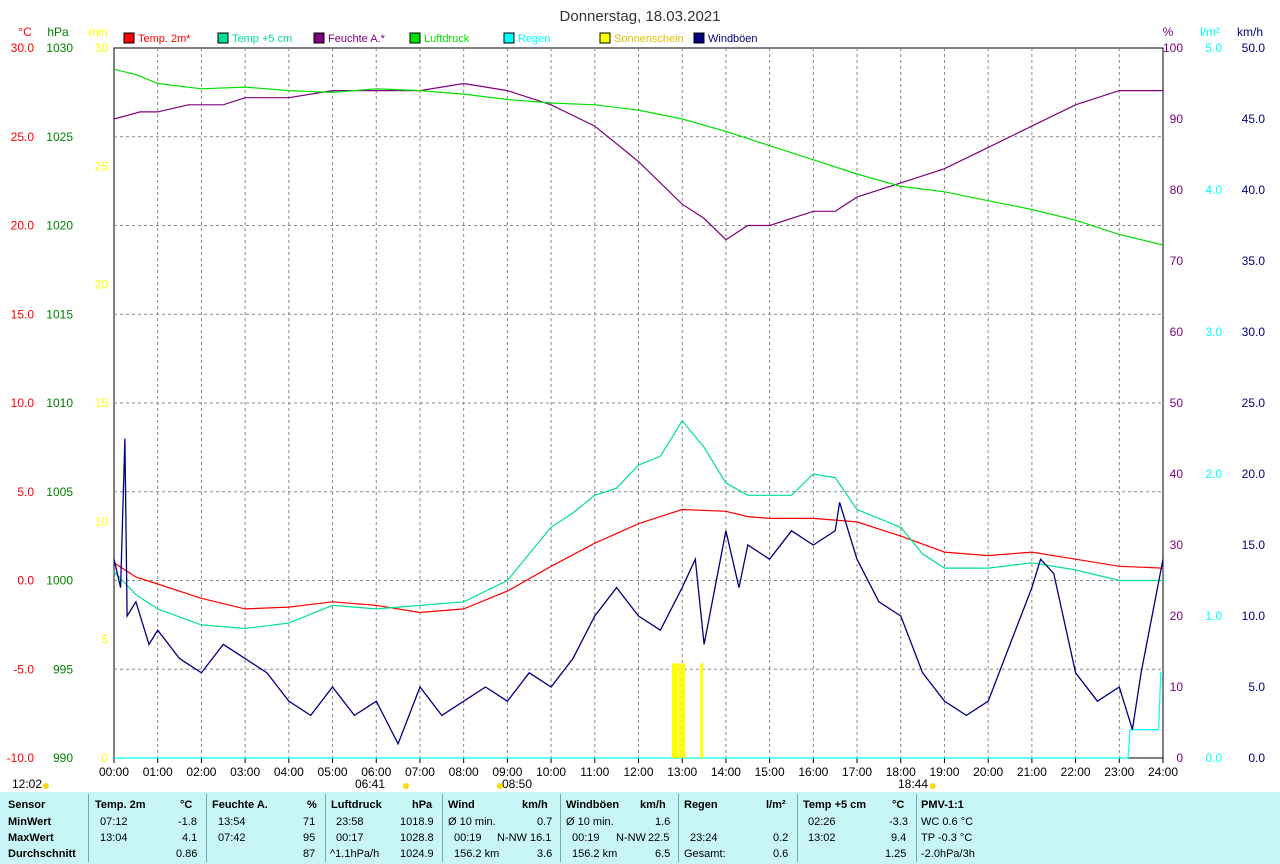  Describe the element at coordinates (309, 854) in the screenshot. I see `feuchte-avg: 87` at that location.